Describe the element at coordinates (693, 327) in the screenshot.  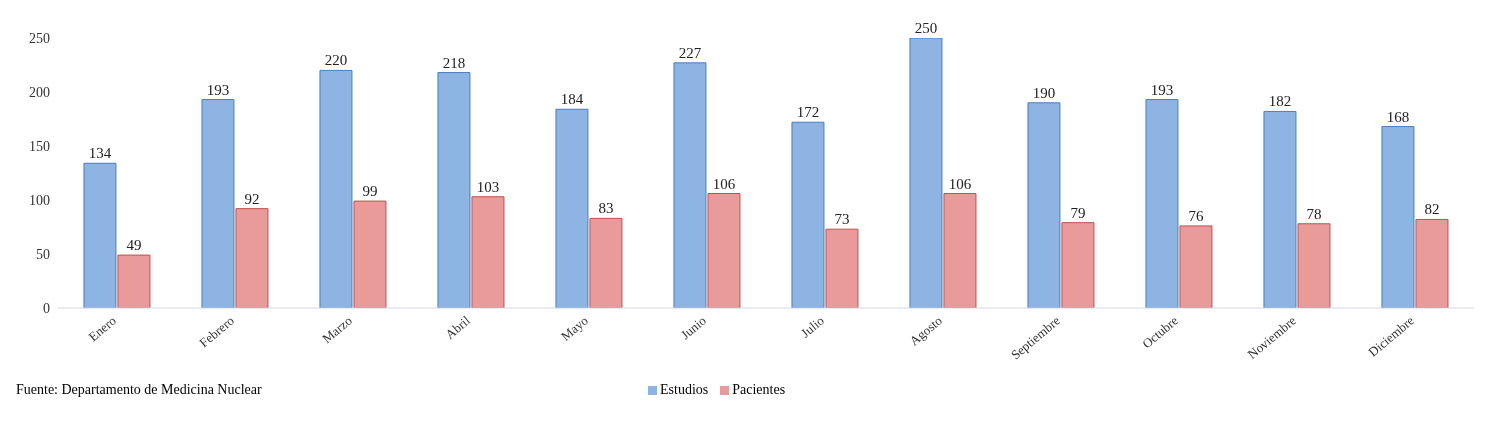
I see `x-tick-label: Junio` at that location.